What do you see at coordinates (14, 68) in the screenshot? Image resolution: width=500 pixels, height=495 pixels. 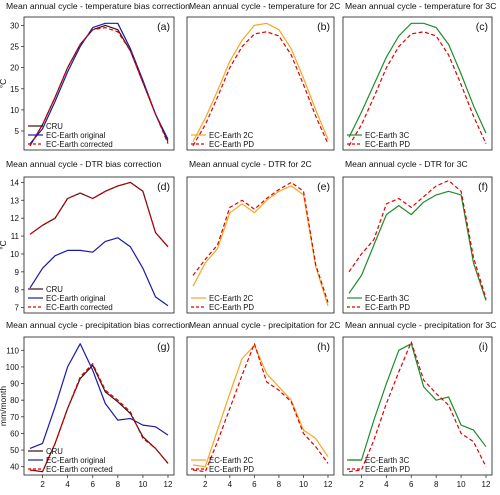 I see `y-tick-label: 20` at bounding box center [14, 68].